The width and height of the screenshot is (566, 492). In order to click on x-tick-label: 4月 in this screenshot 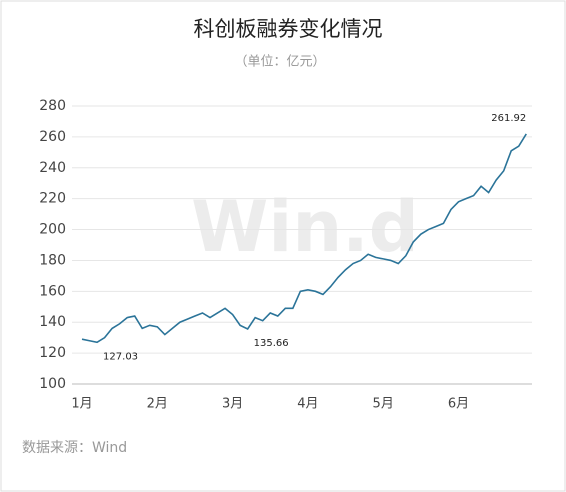, I will do `click(307, 404)`.